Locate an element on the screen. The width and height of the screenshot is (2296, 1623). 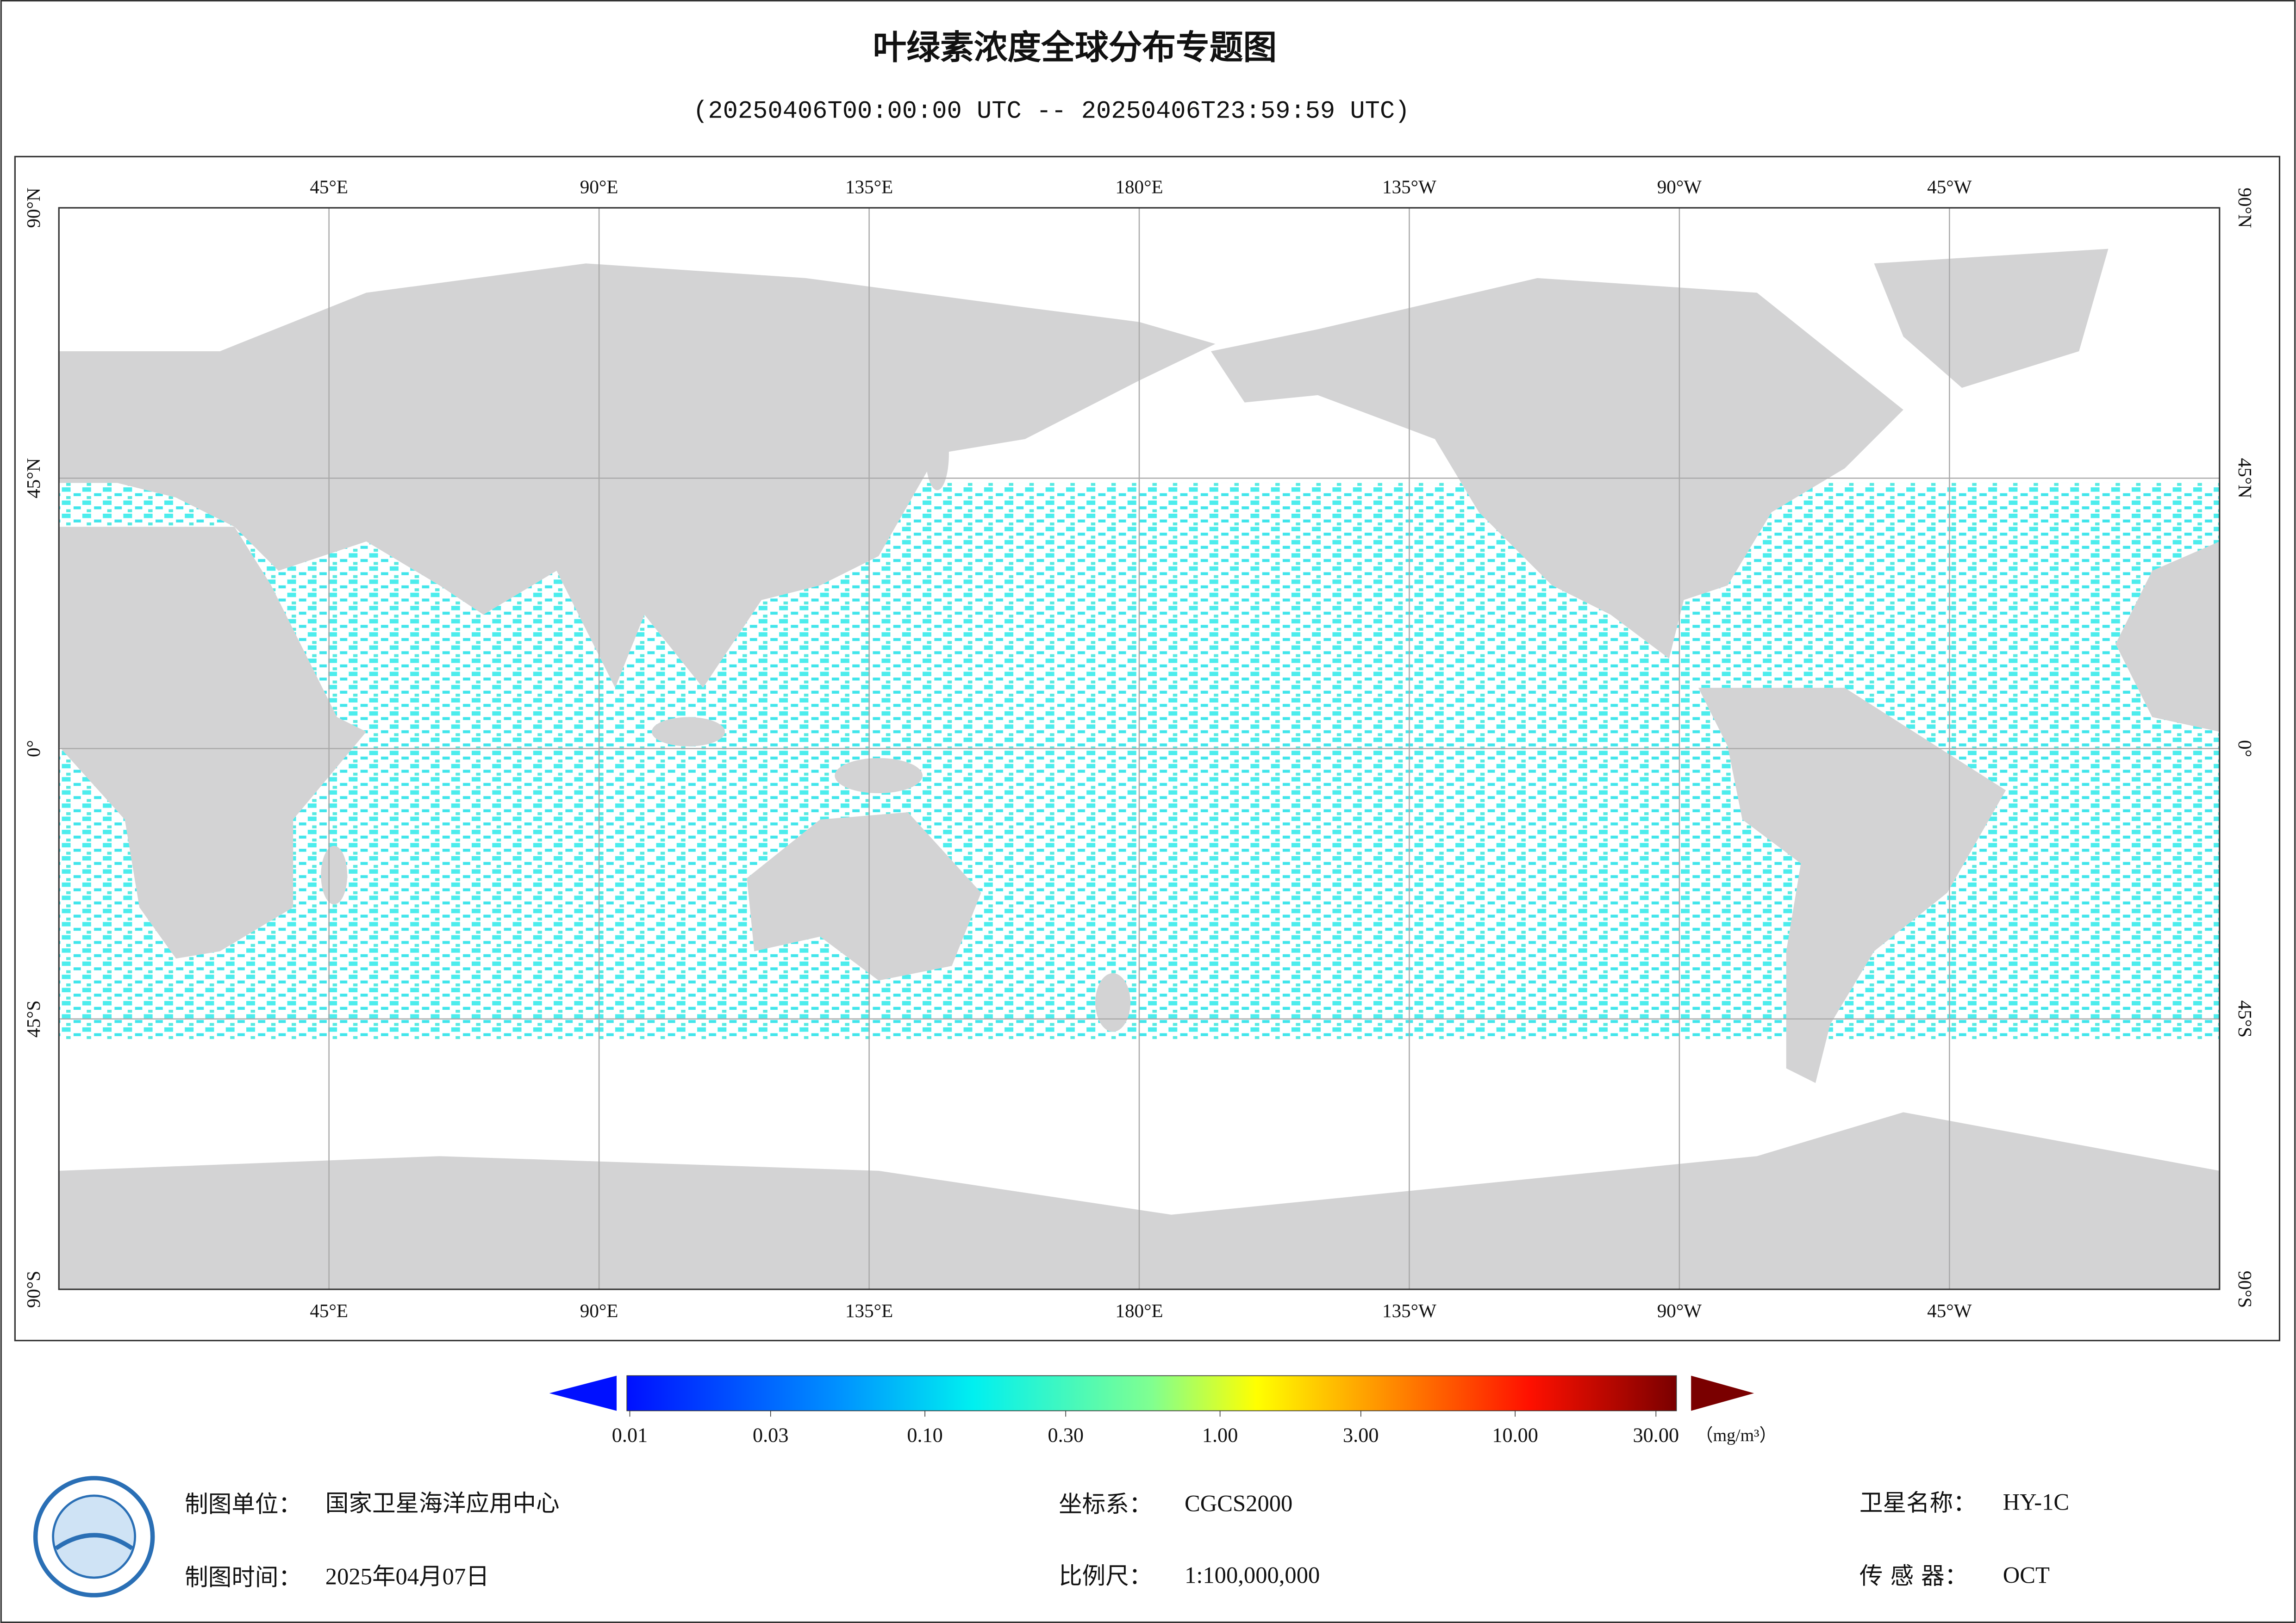
lon-label-bottom: 90°W is located at coordinates (1679, 1310).